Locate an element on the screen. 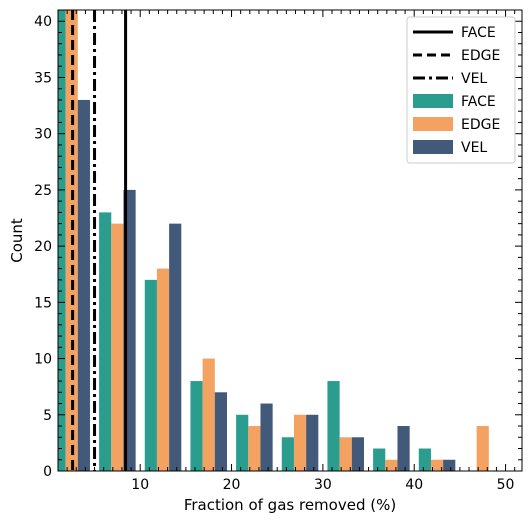  y-tick-label: 5 is located at coordinates (47, 416).